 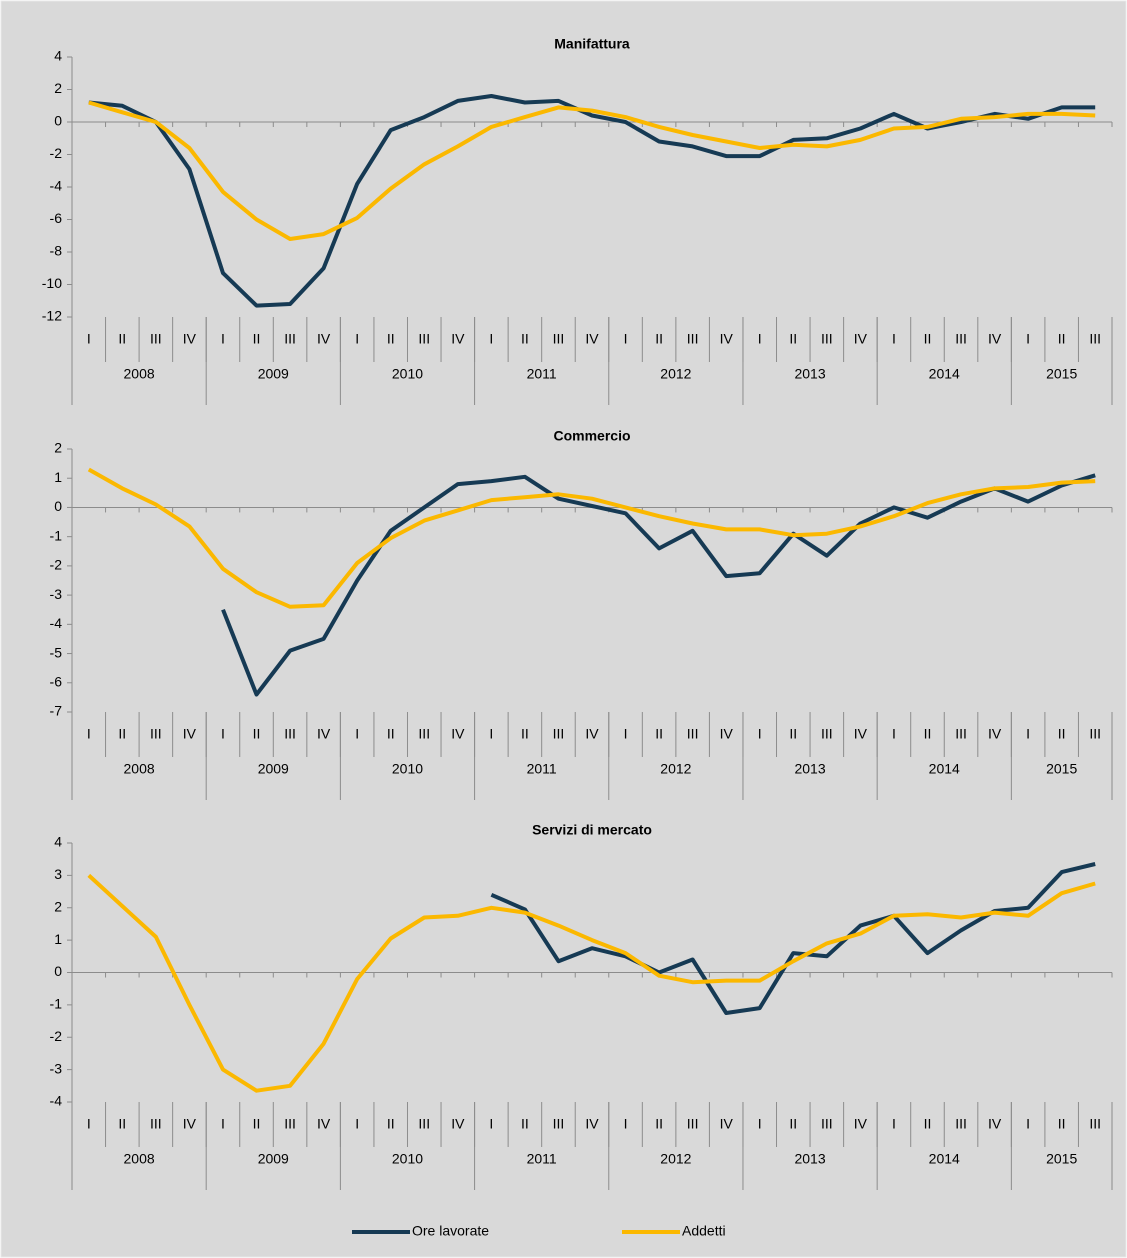 What do you see at coordinates (139, 769) in the screenshot?
I see `group-label: 2008` at bounding box center [139, 769].